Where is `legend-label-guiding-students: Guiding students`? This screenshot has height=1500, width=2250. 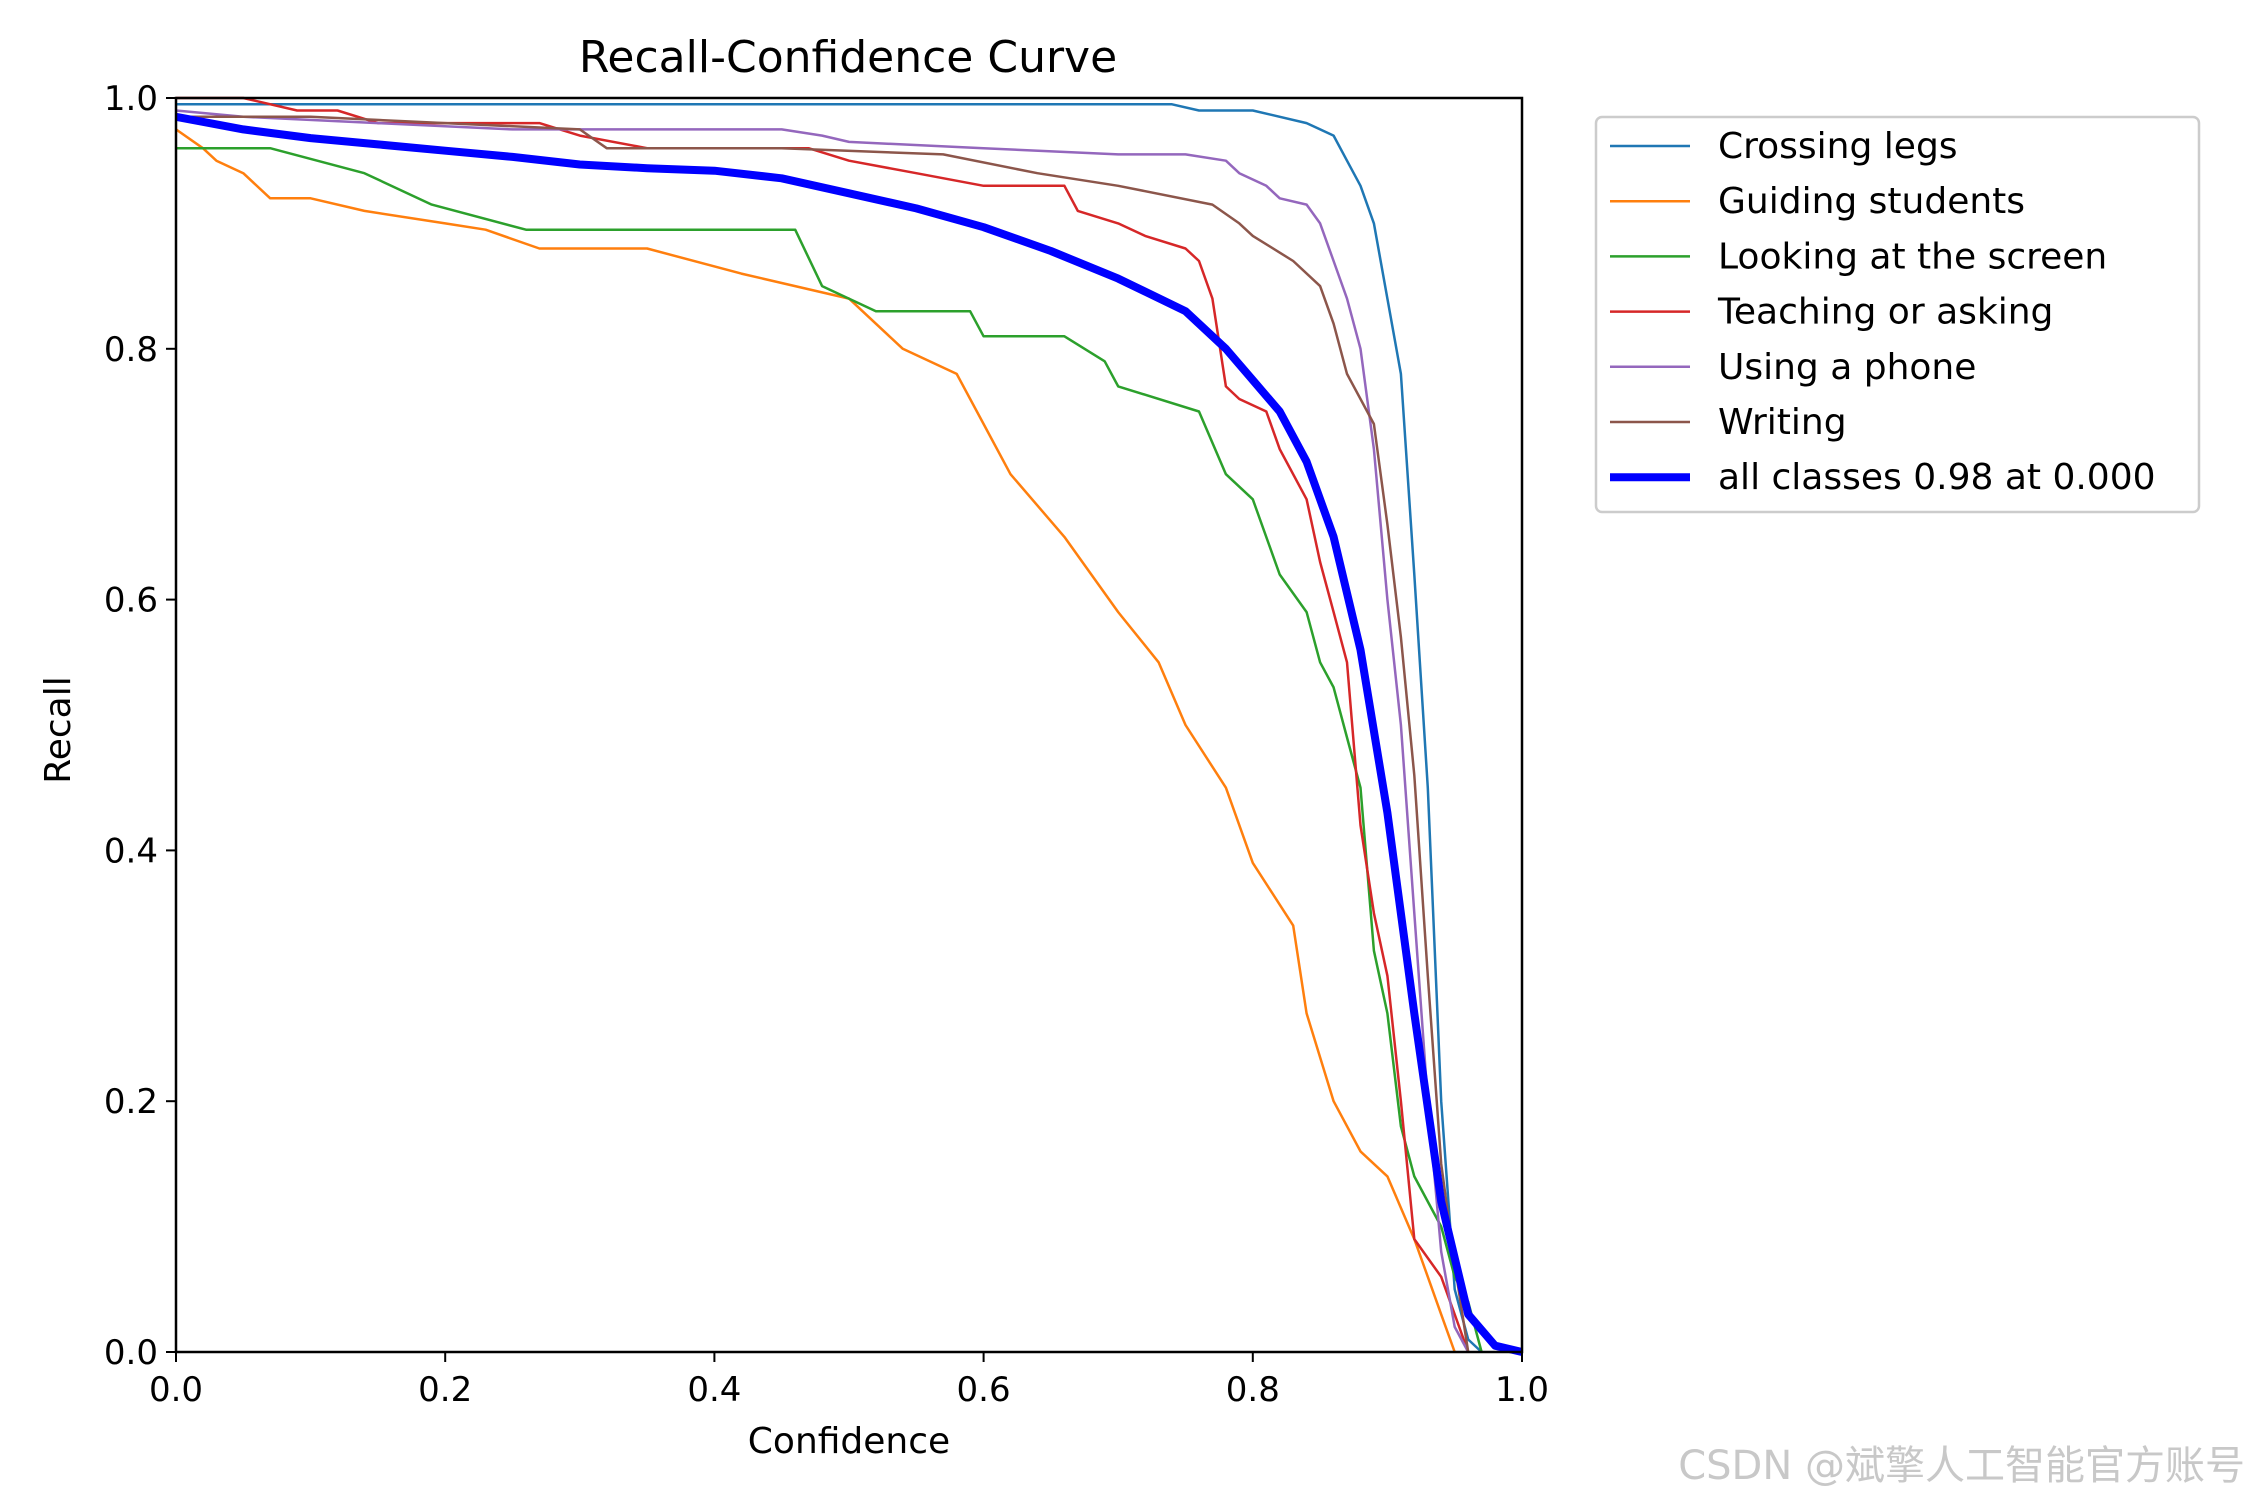 legend-label-guiding-students: Guiding students is located at coordinates (1871, 201).